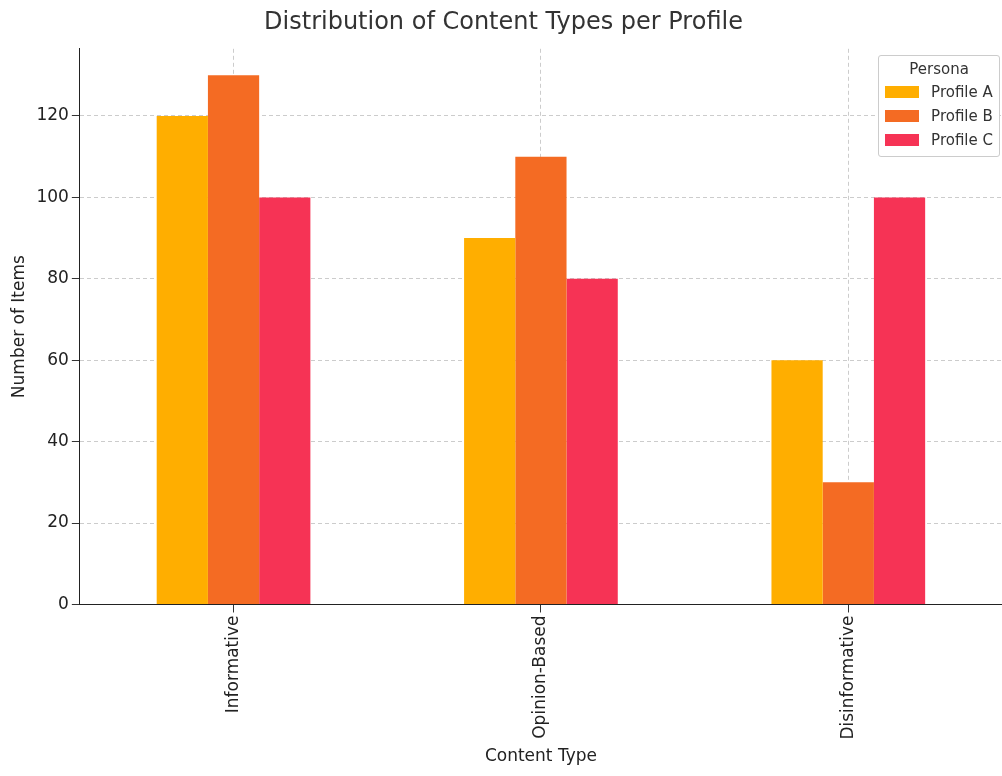  Describe the element at coordinates (231, 664) in the screenshot. I see `x-tick-label: Informative` at that location.